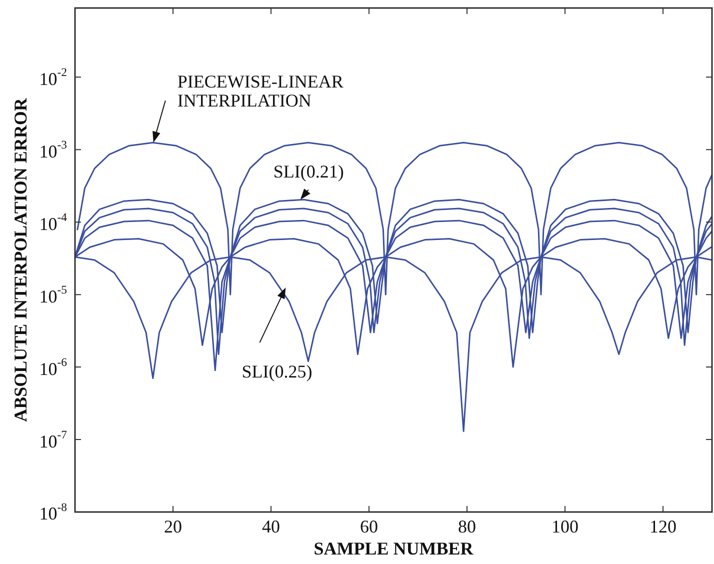  I want to click on x-tick-label: 120, so click(663, 526).